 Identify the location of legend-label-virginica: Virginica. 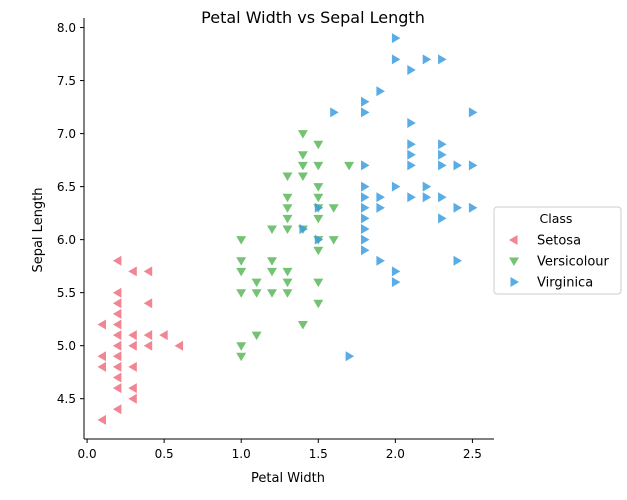
(565, 283).